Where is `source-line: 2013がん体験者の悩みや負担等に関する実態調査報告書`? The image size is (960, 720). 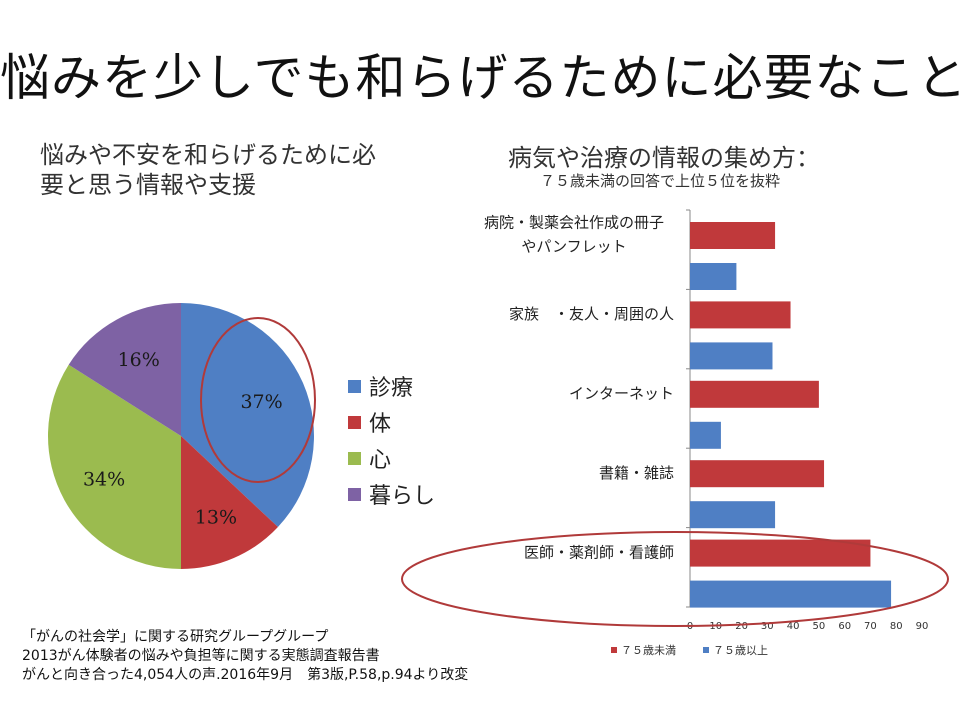 source-line: 2013がん体験者の悩みや負担等に関する実態調査報告書 is located at coordinates (201, 656).